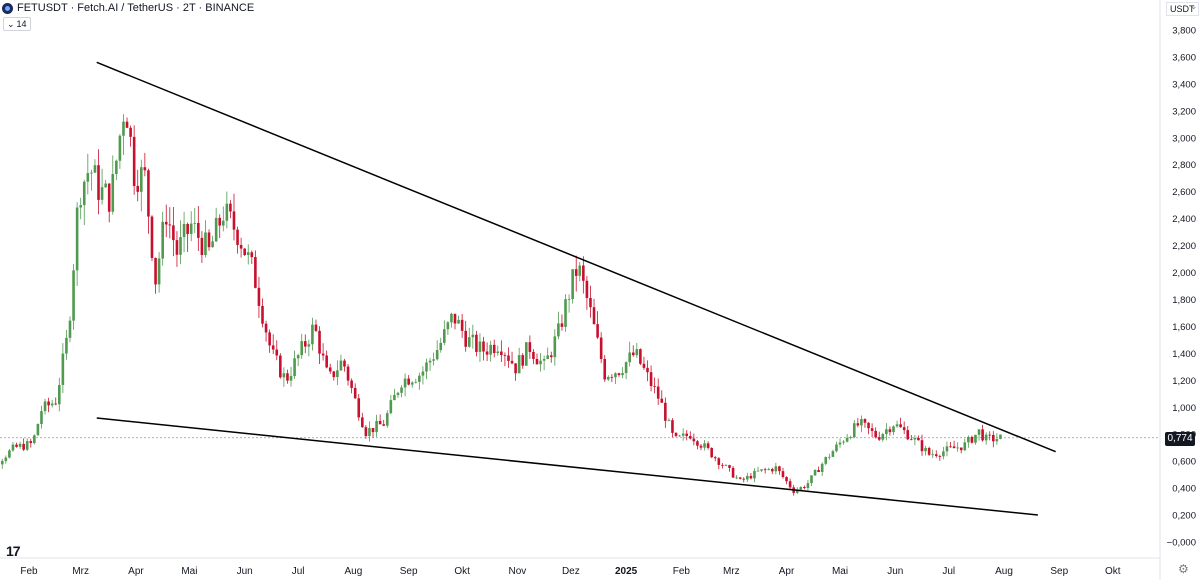  Describe the element at coordinates (1184, 84) in the screenshot. I see `y-tick-label: 3,400` at that location.